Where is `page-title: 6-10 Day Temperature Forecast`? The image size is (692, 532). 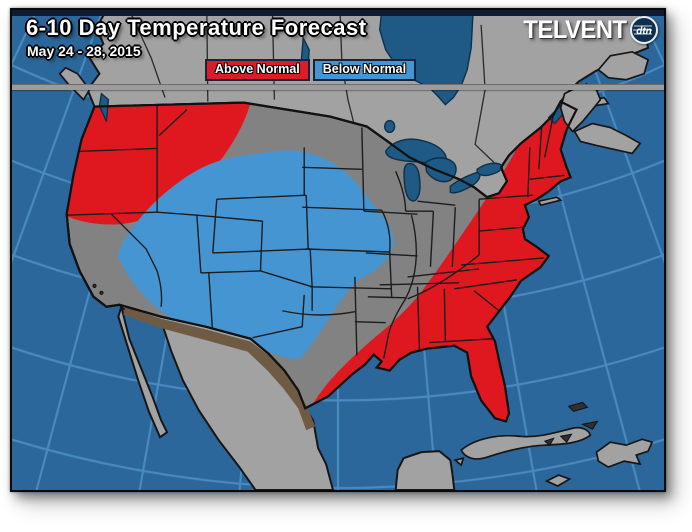 page-title: 6-10 Day Temperature Forecast is located at coordinates (196, 27).